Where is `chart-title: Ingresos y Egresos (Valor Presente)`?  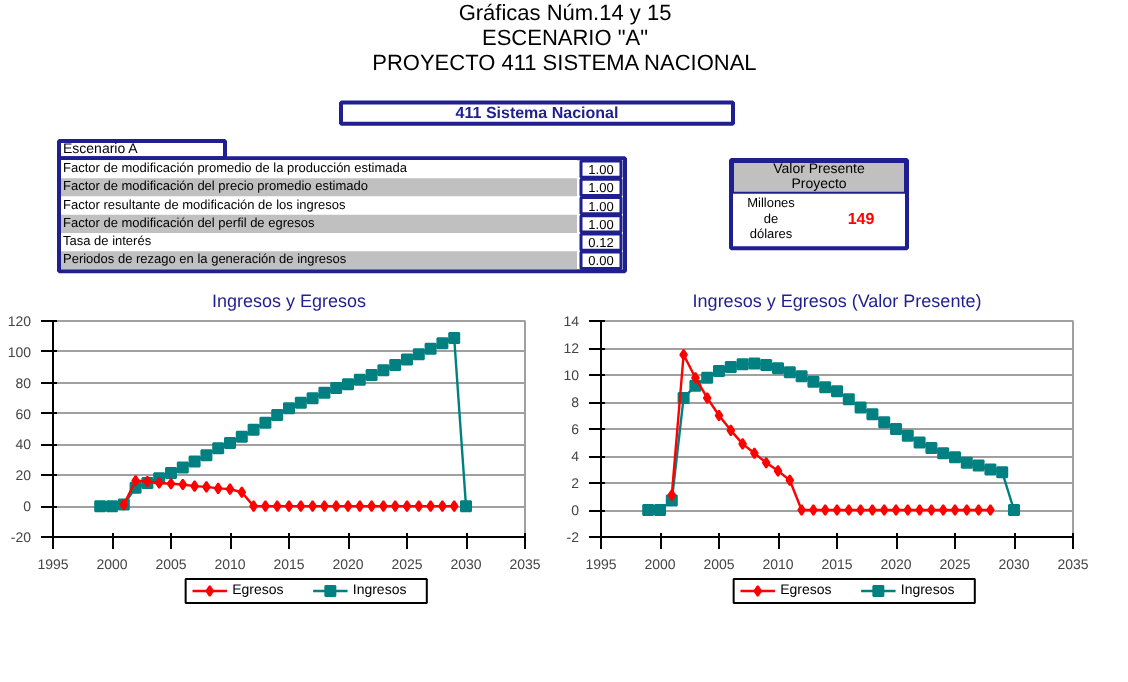
chart-title: Ingresos y Egresos (Valor Presente) is located at coordinates (837, 301).